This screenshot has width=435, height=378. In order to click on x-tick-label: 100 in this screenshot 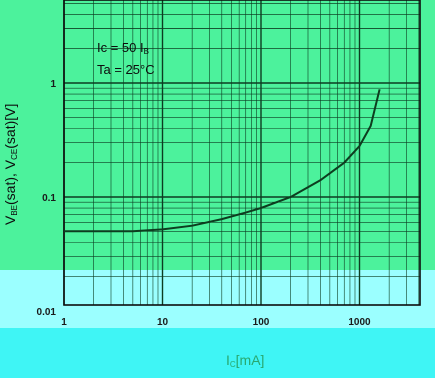, I will do `click(261, 322)`.